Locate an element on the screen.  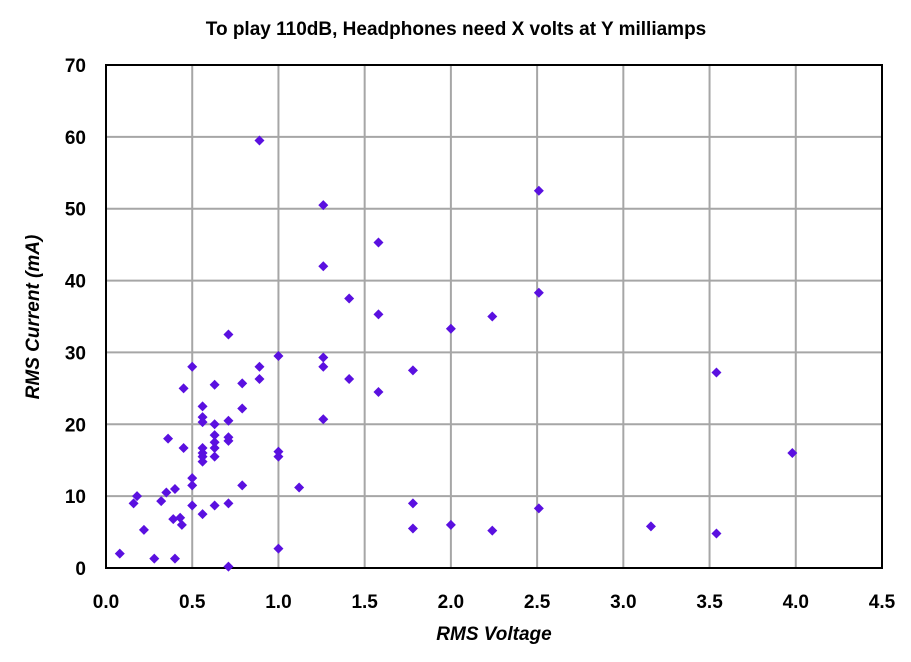
y-tick-label: 40 is located at coordinates (75, 282).